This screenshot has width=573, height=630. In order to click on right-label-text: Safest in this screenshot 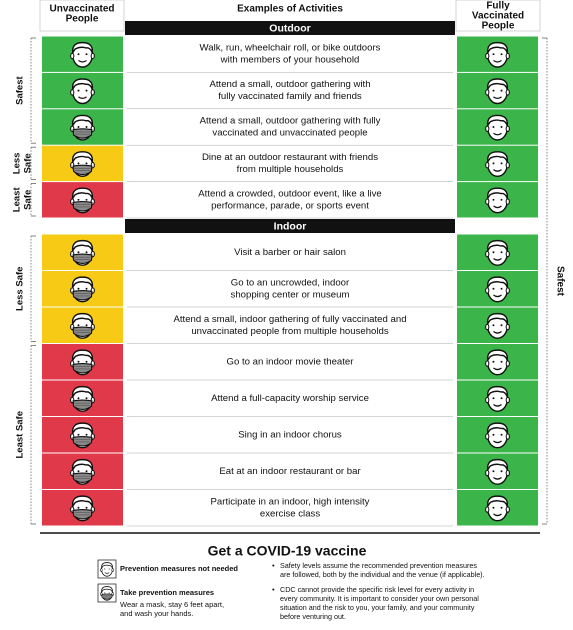, I will do `click(559, 281)`.